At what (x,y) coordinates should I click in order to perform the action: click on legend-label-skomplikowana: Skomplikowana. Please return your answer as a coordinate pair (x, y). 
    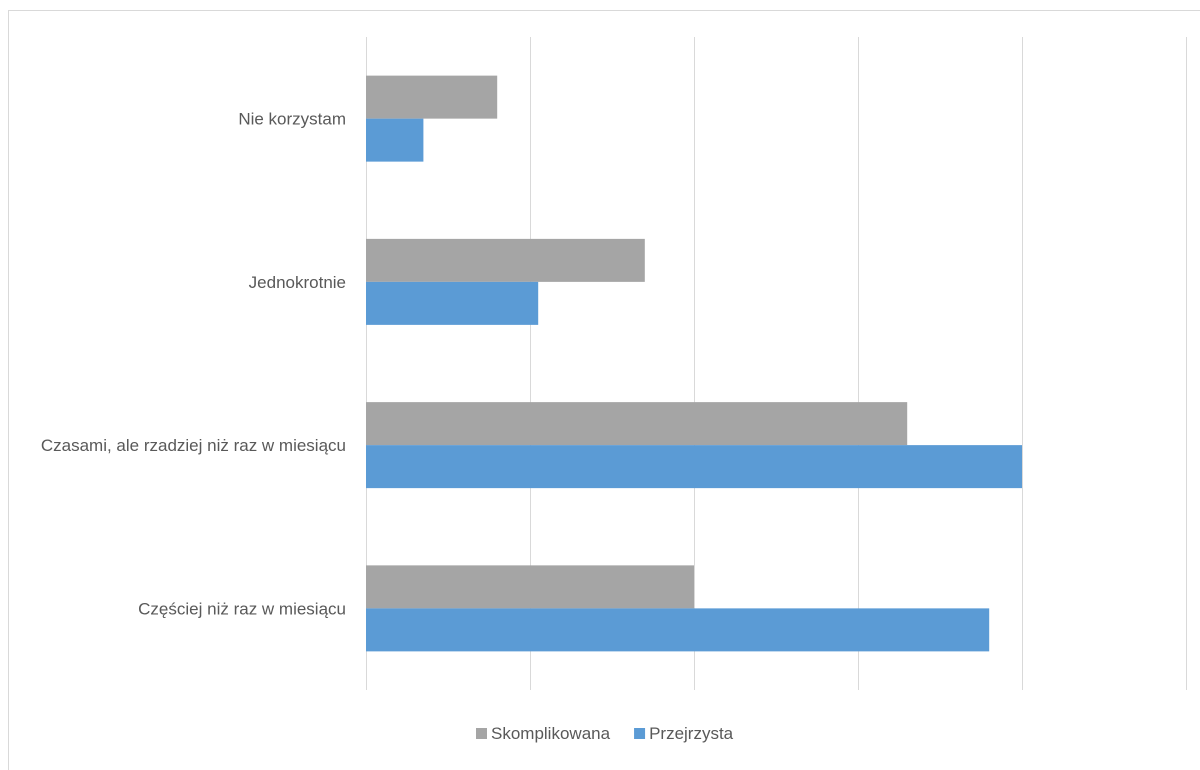
    Looking at the image, I should click on (551, 733).